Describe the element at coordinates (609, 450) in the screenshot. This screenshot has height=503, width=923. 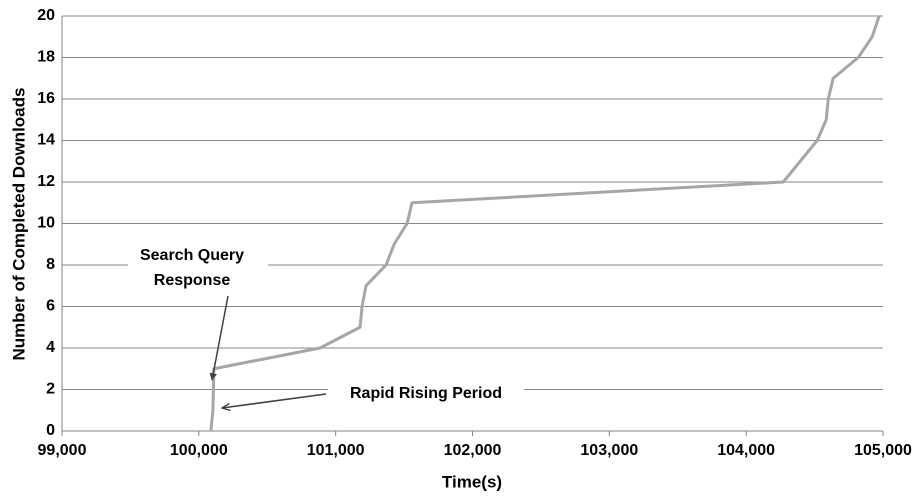
I see `x-tick-label: 103,000` at that location.